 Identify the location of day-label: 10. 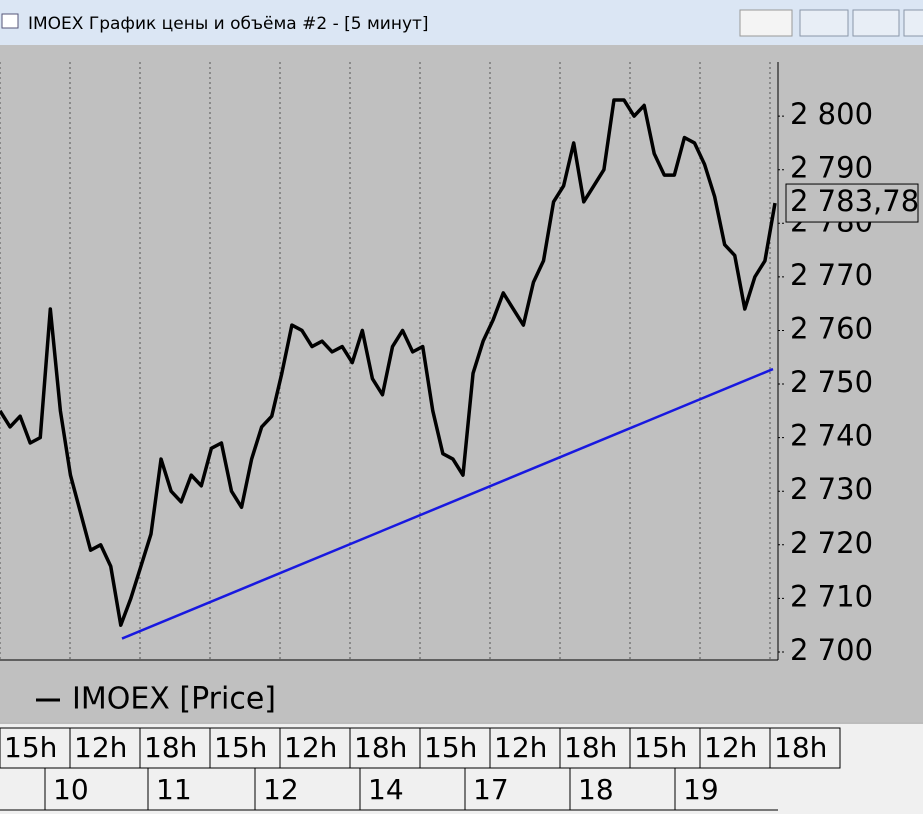
(71, 789).